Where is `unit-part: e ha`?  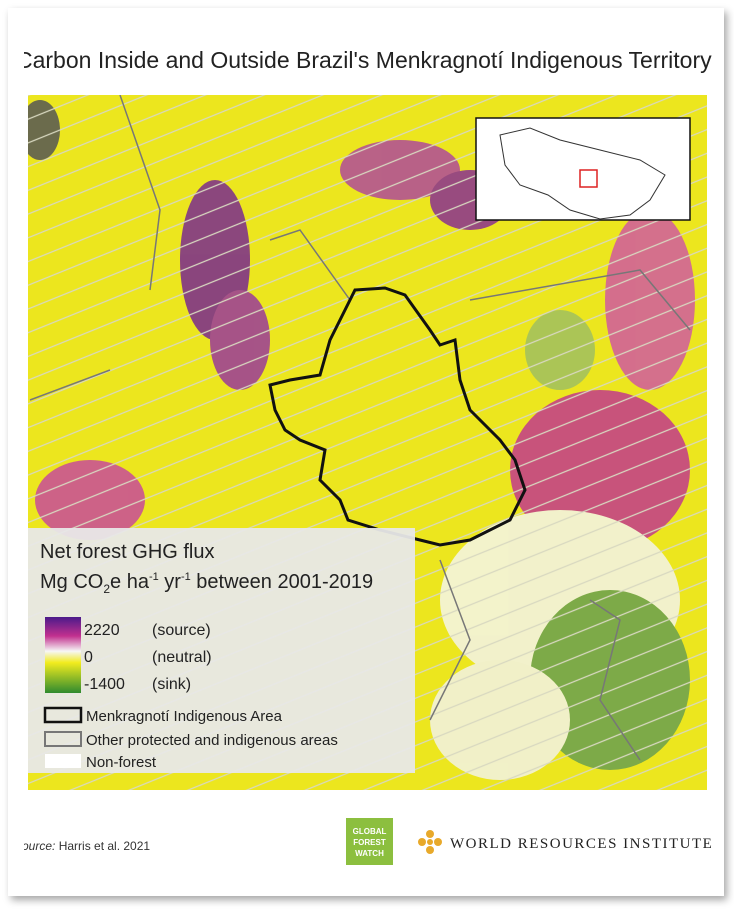 unit-part: e ha is located at coordinates (130, 582).